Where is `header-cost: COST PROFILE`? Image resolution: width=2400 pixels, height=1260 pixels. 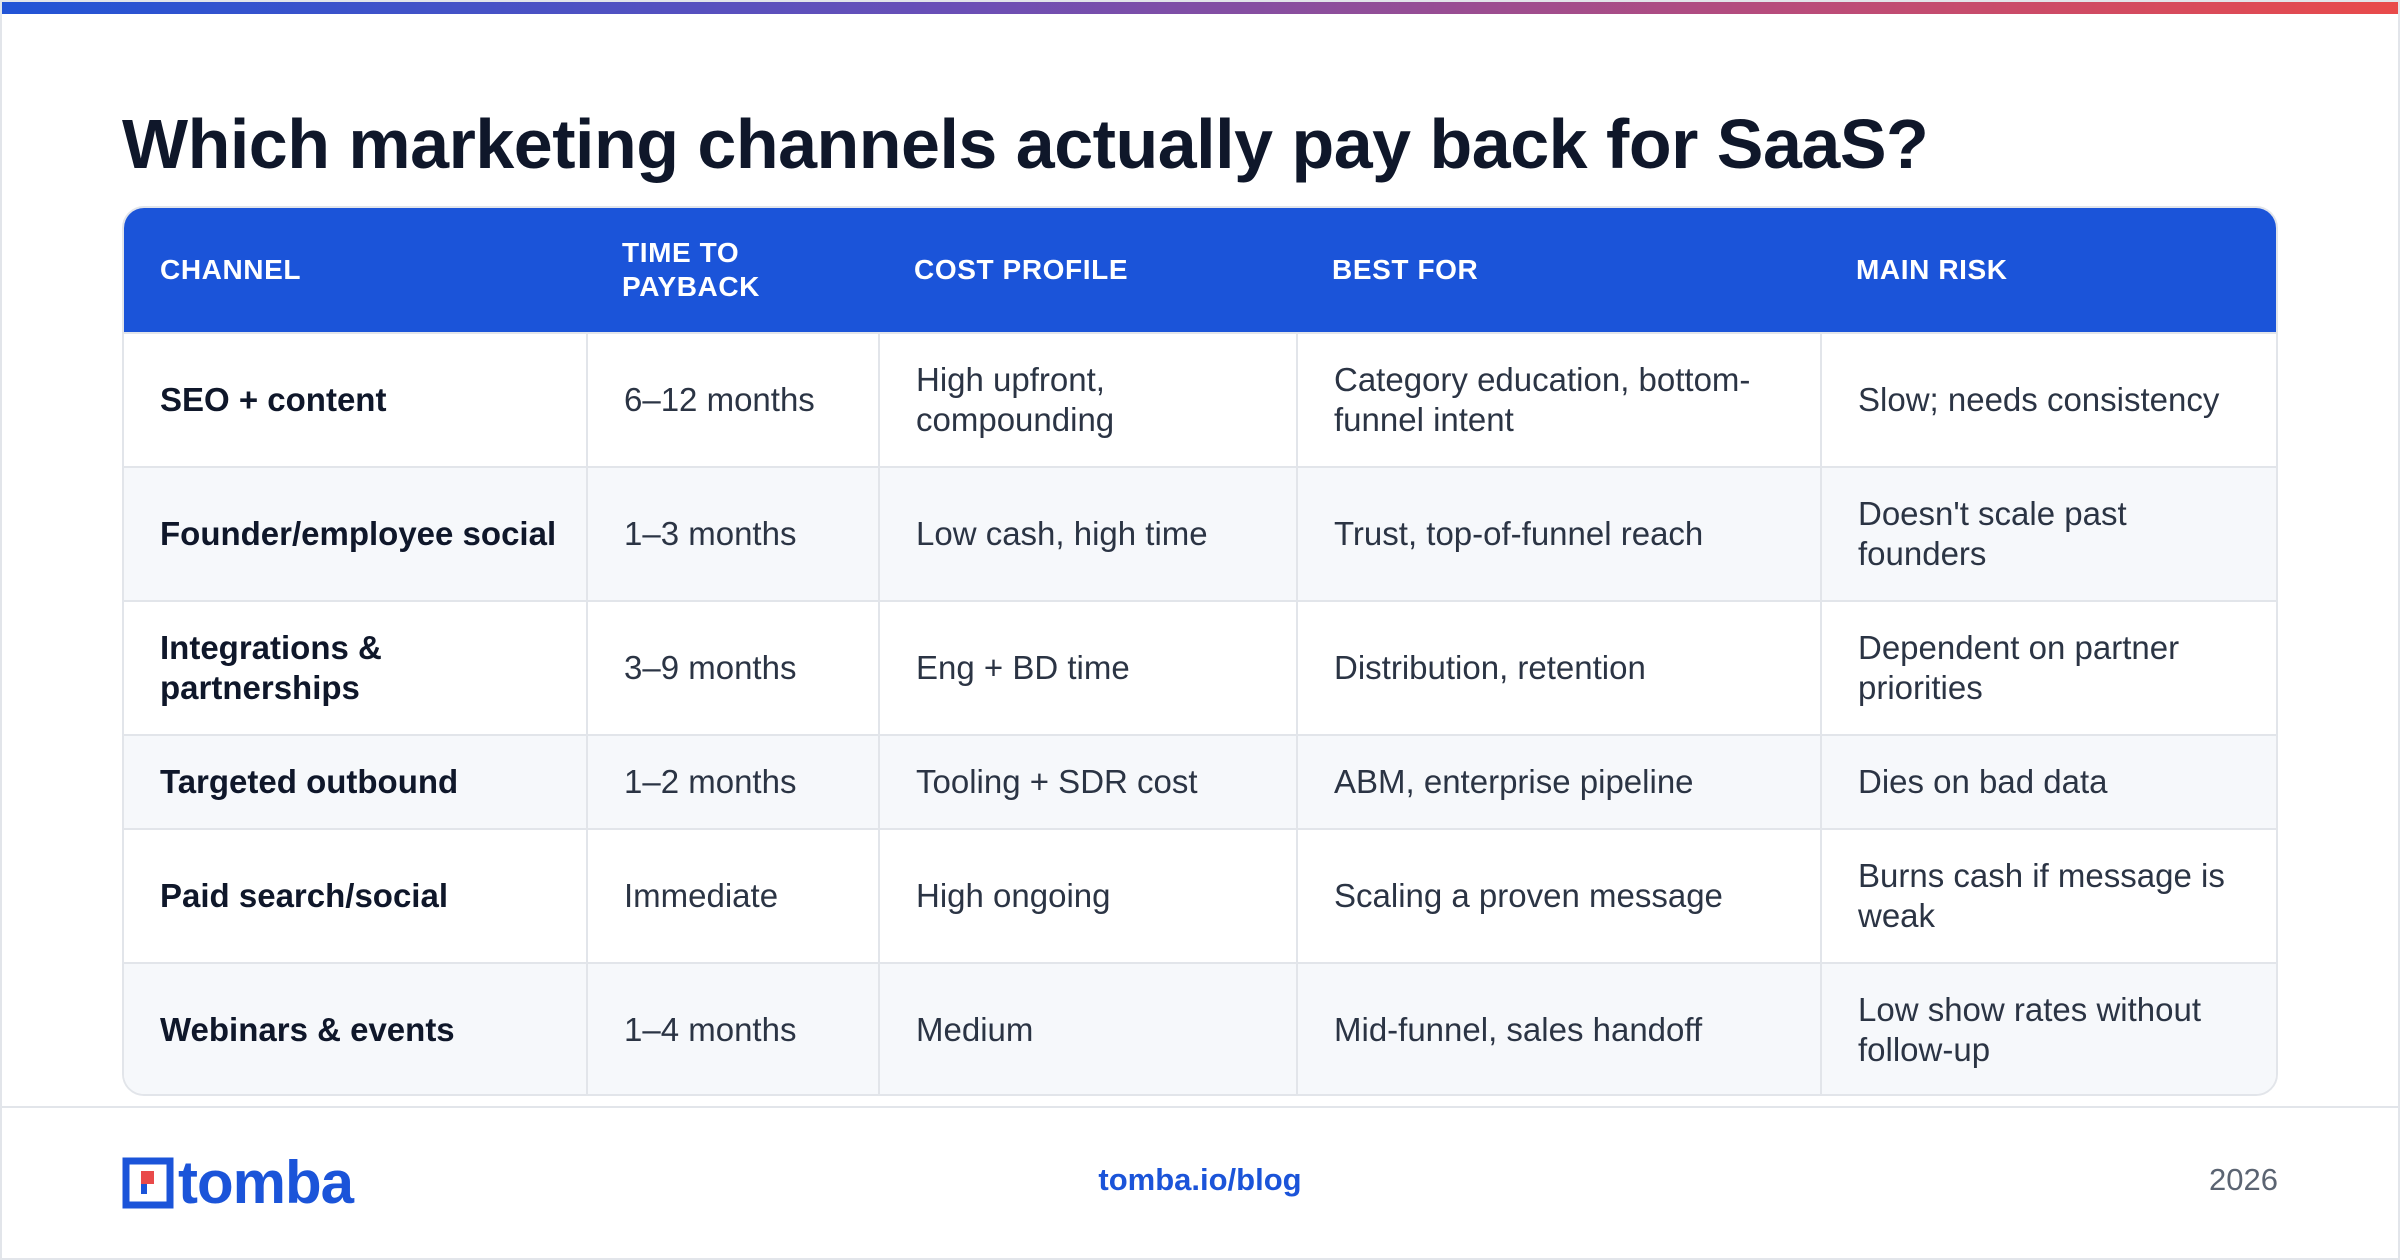
header-cost: COST PROFILE is located at coordinates (1021, 269).